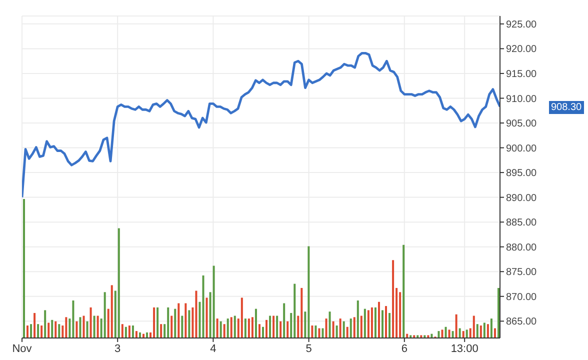  What do you see at coordinates (522, 322) in the screenshot?
I see `y-tick-label: 865.00` at bounding box center [522, 322].